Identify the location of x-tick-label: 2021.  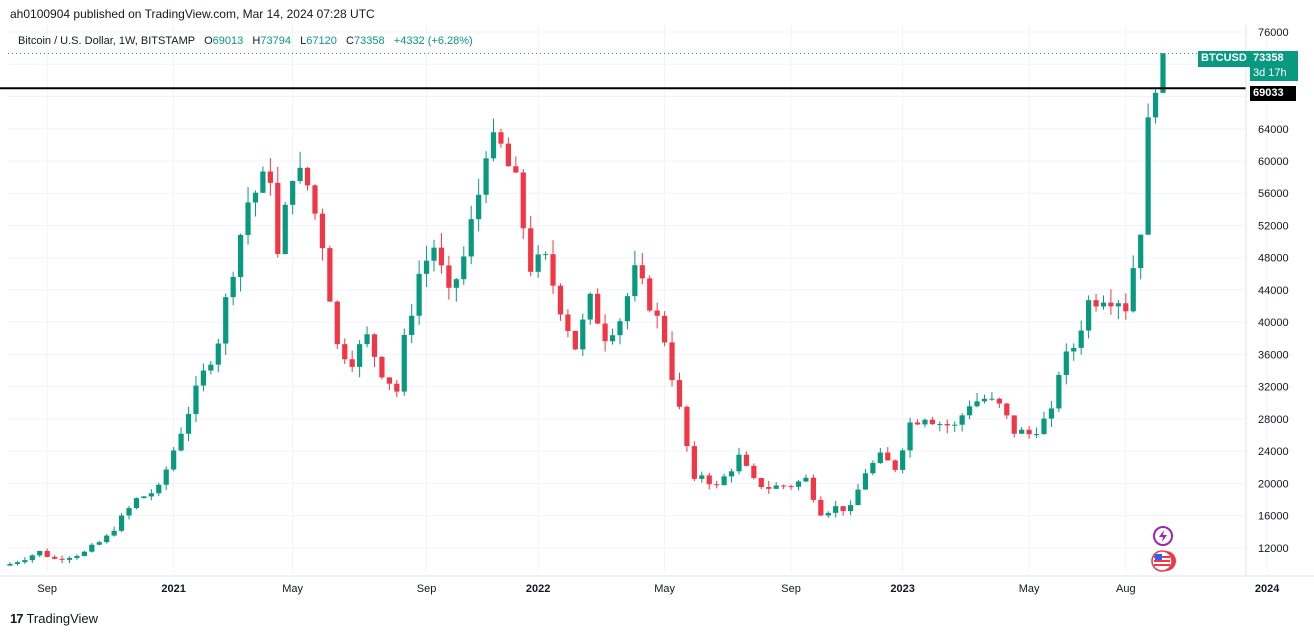
(173, 589).